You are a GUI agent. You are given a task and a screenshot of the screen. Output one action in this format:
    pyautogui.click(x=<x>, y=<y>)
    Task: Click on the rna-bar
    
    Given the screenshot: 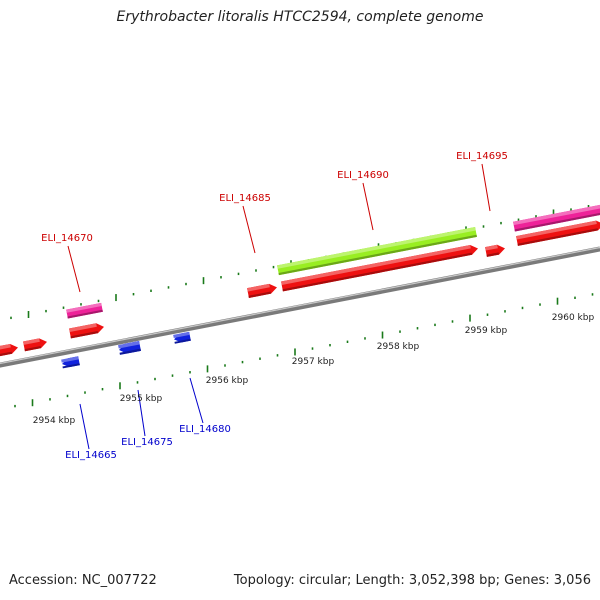 What is the action you would take?
    pyautogui.click(x=377, y=251)
    